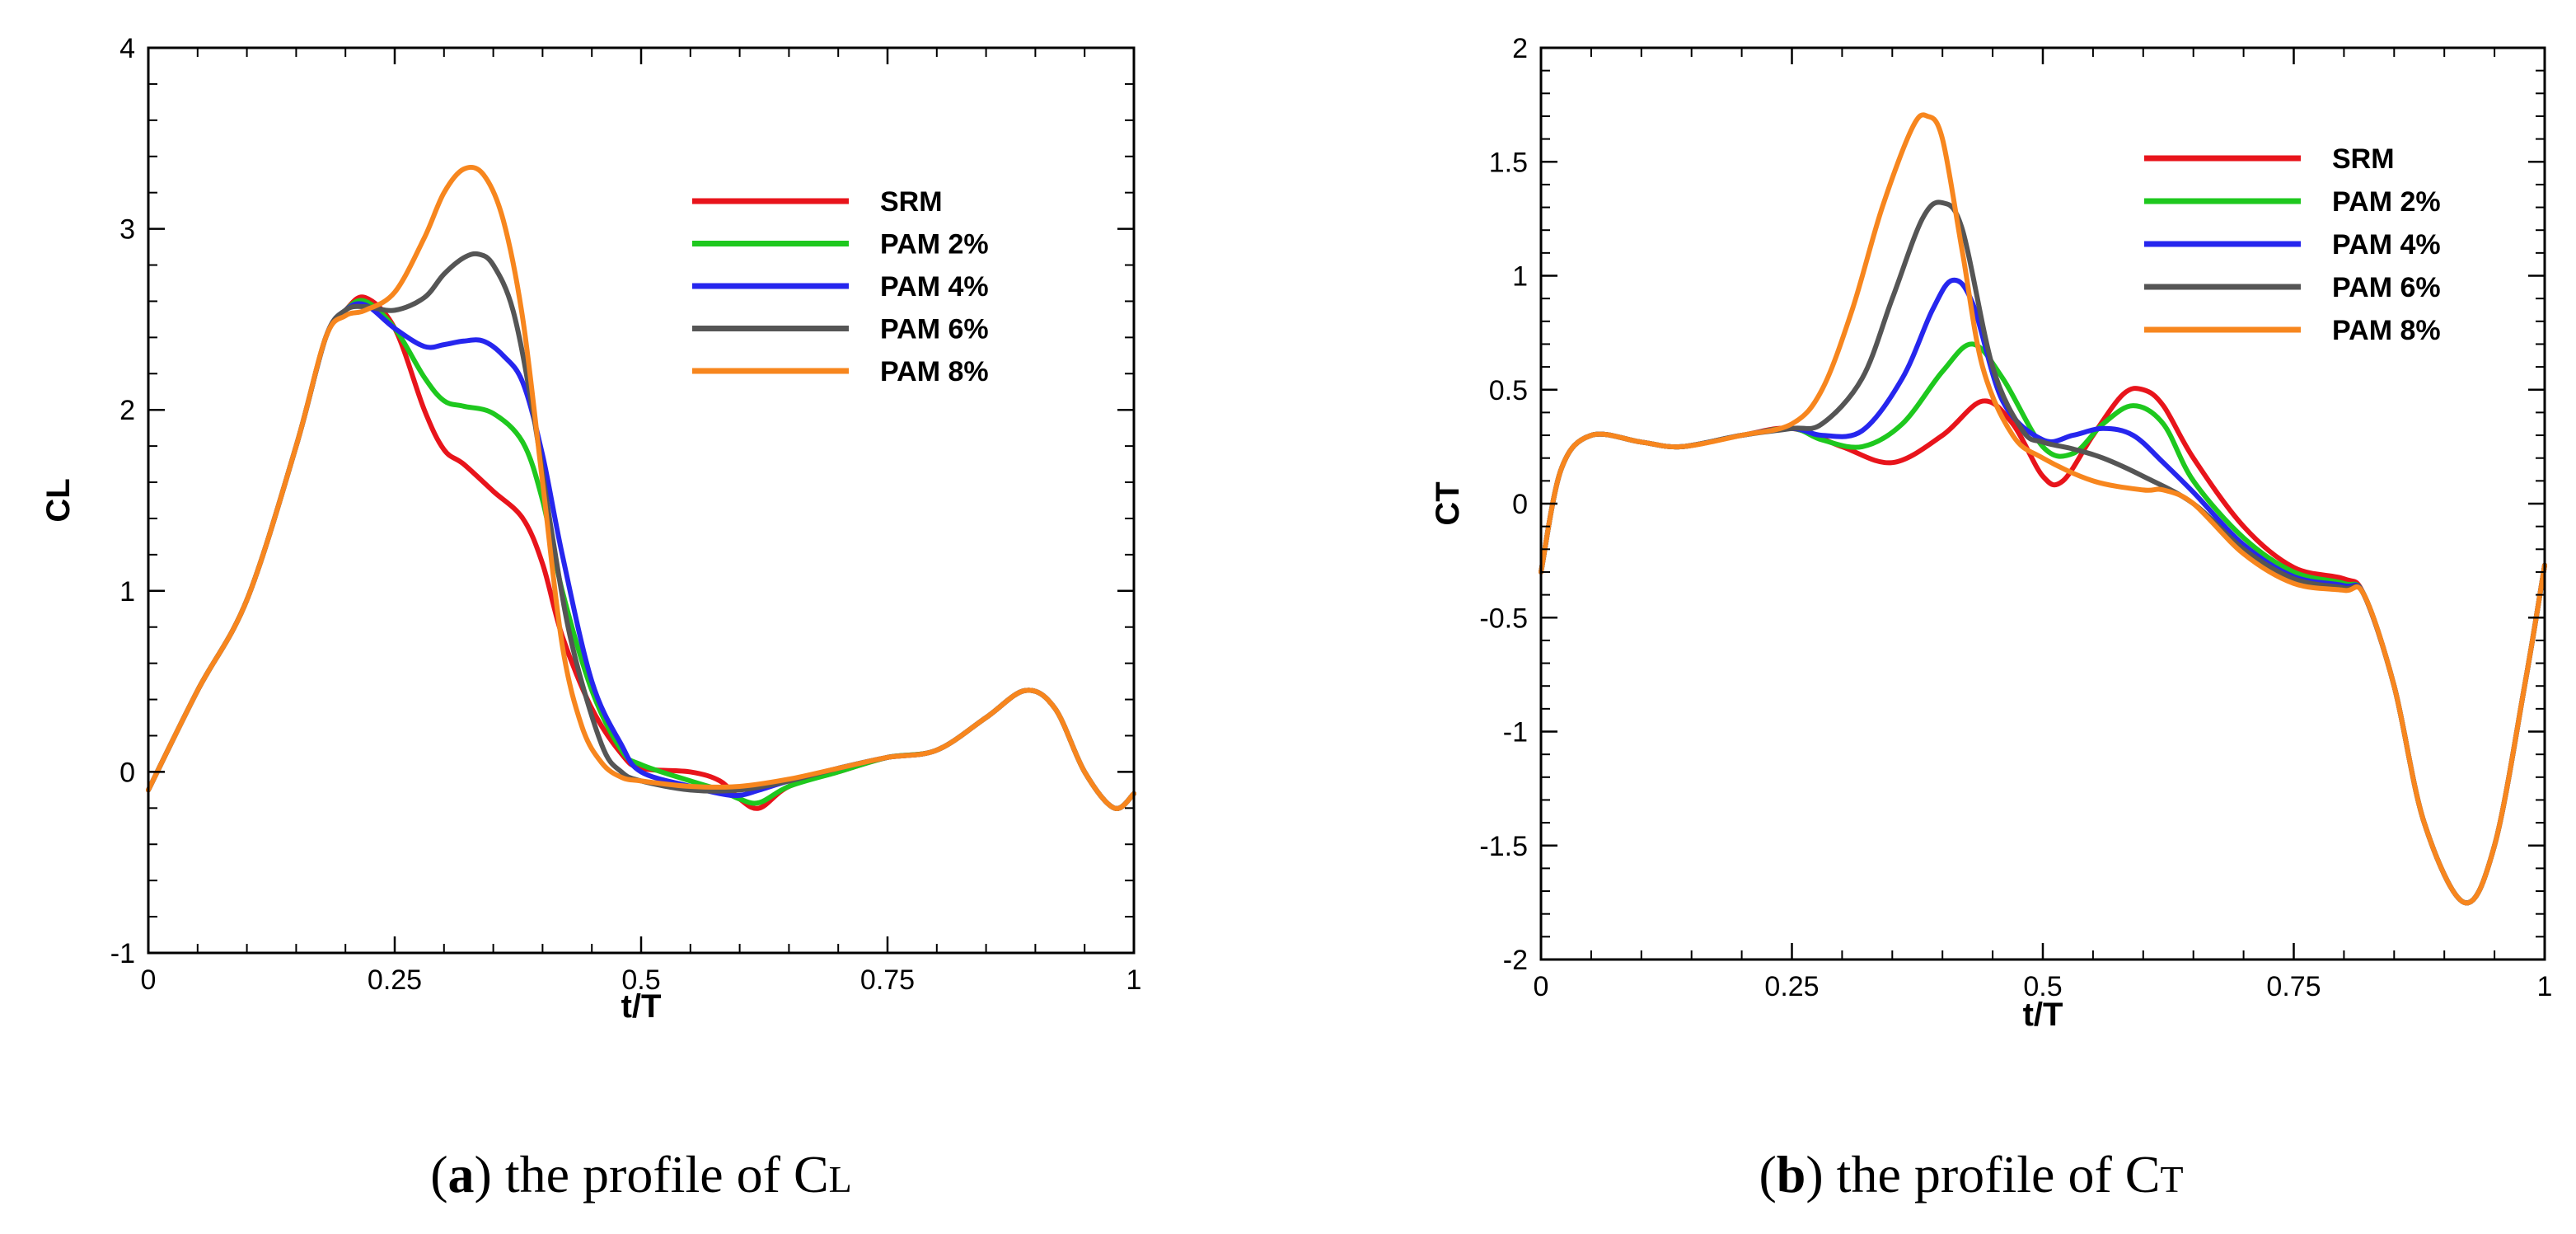 The height and width of the screenshot is (1234, 2576). I want to click on ct-x-tick-label: 0.5, so click(2042, 987).